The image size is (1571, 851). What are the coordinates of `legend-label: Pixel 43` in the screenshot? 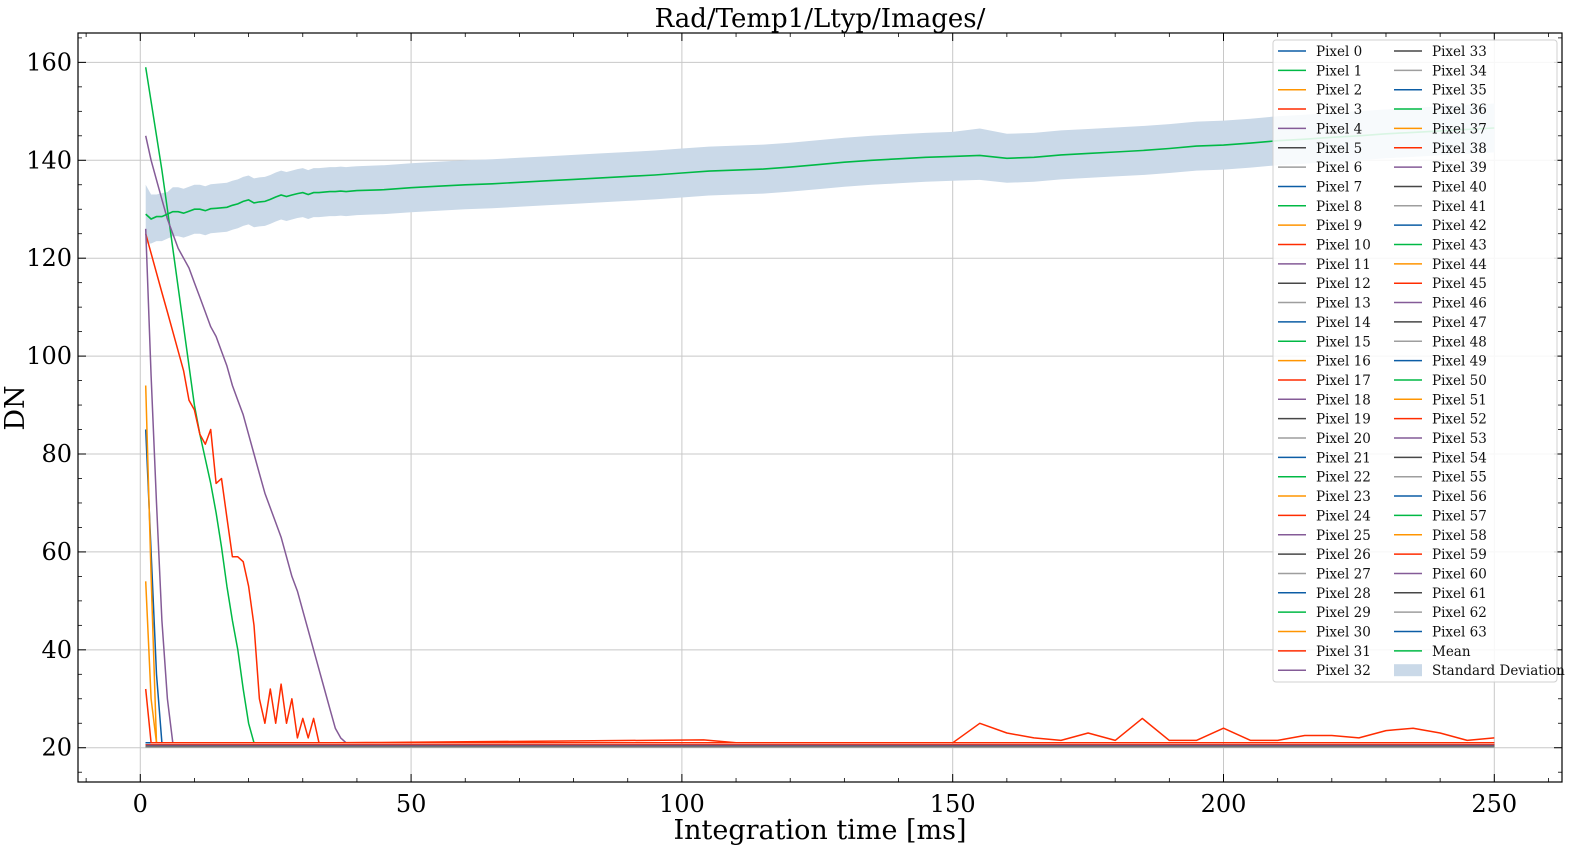 It's located at (1459, 246).